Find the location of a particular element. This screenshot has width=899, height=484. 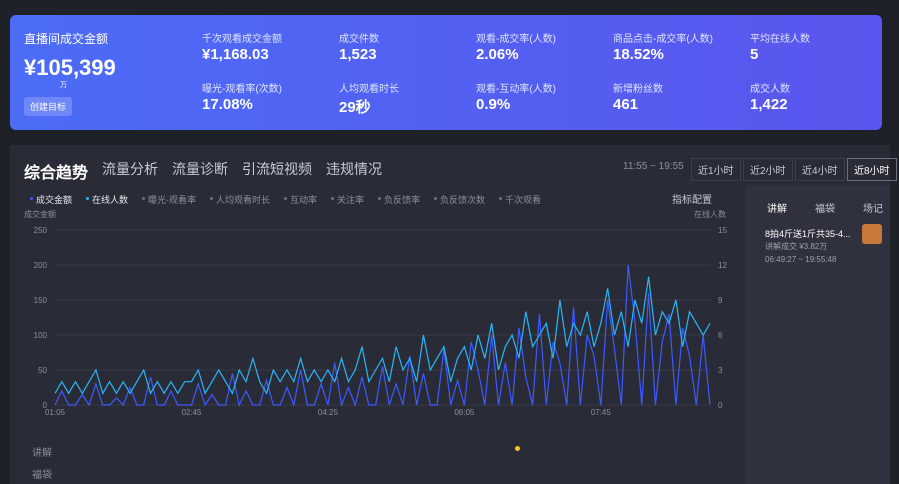

time-range: 11:55 ~ 19:55 is located at coordinates (653, 166).